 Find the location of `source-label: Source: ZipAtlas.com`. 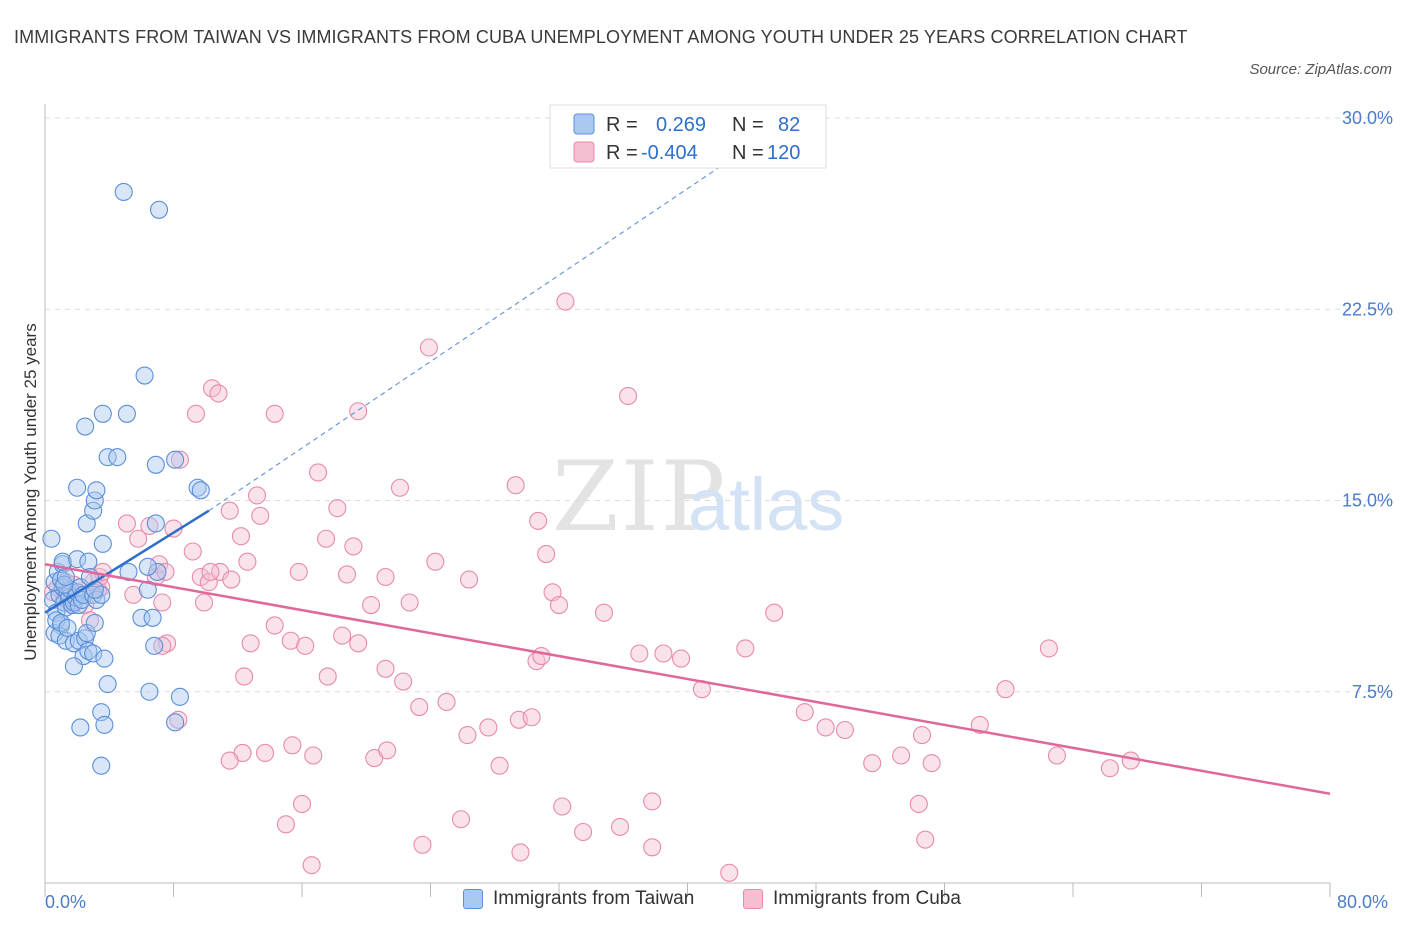

source-label: Source: ZipAtlas.com is located at coordinates (1320, 69).